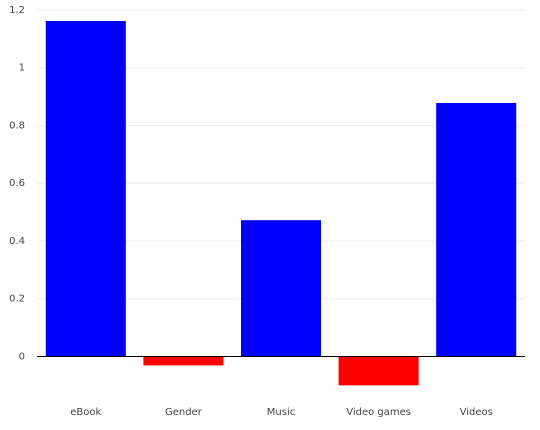 This screenshot has height=430, width=540. What do you see at coordinates (17, 299) in the screenshot?
I see `y-tick-label: 0.2` at bounding box center [17, 299].